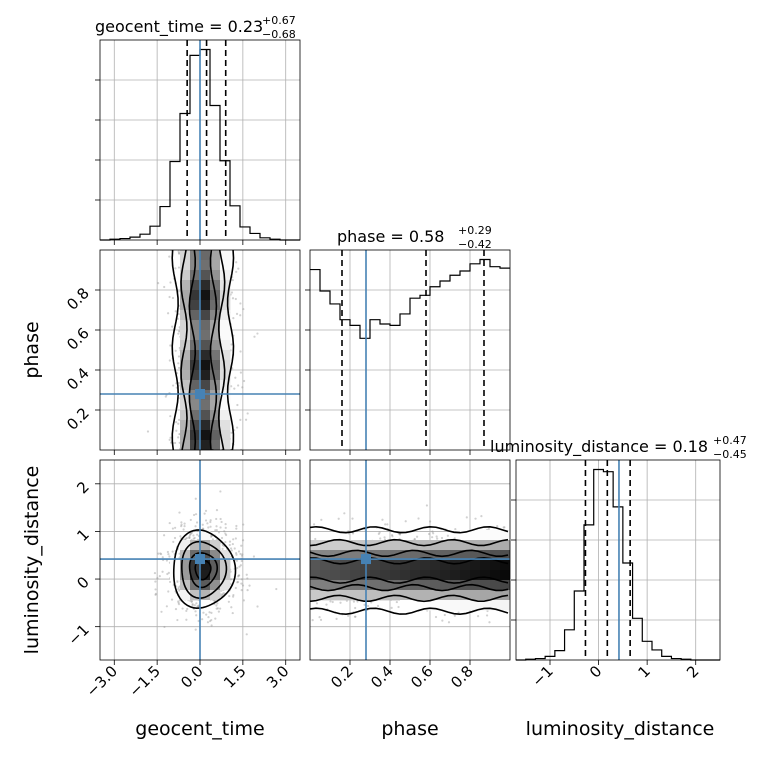 This screenshot has width=760, height=760. Describe the element at coordinates (82, 487) in the screenshot. I see `y-tick-label: 2` at that location.